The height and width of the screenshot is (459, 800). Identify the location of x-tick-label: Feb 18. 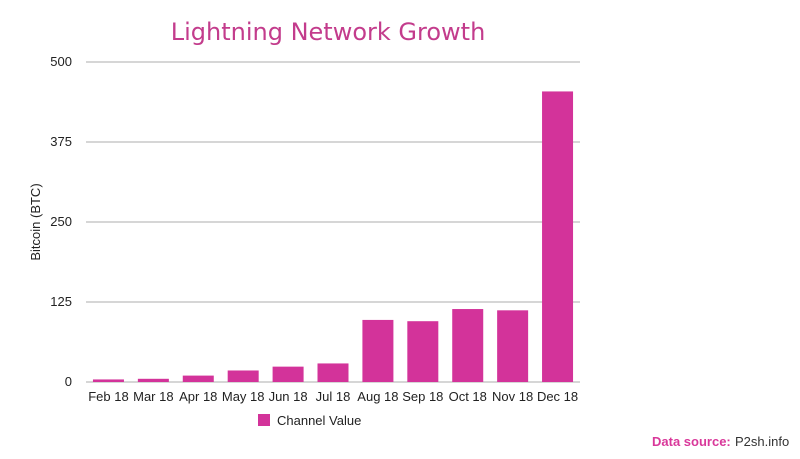
(108, 396).